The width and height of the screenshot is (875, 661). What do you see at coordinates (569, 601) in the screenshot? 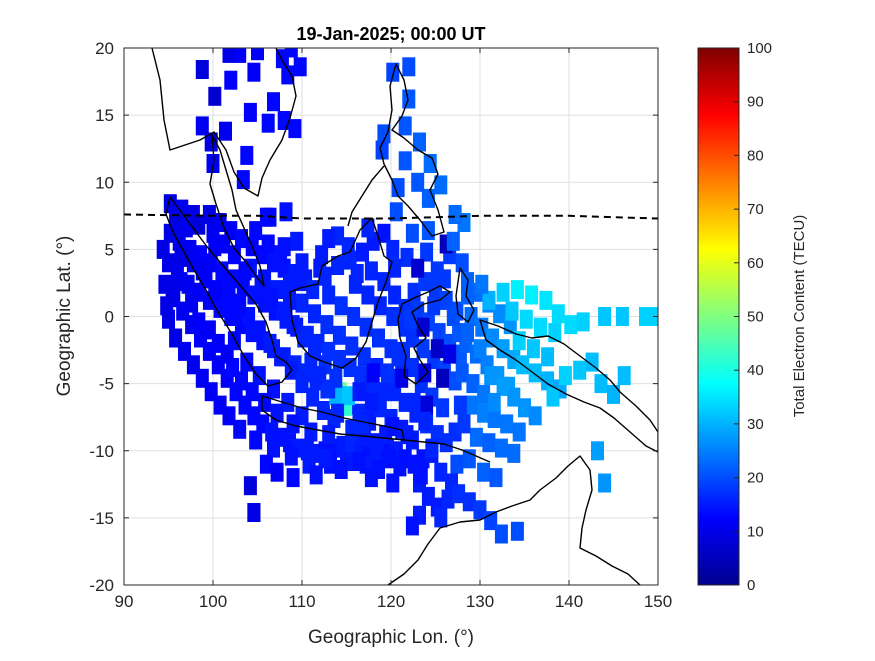
I see `x-tick-label: 140` at bounding box center [569, 601].